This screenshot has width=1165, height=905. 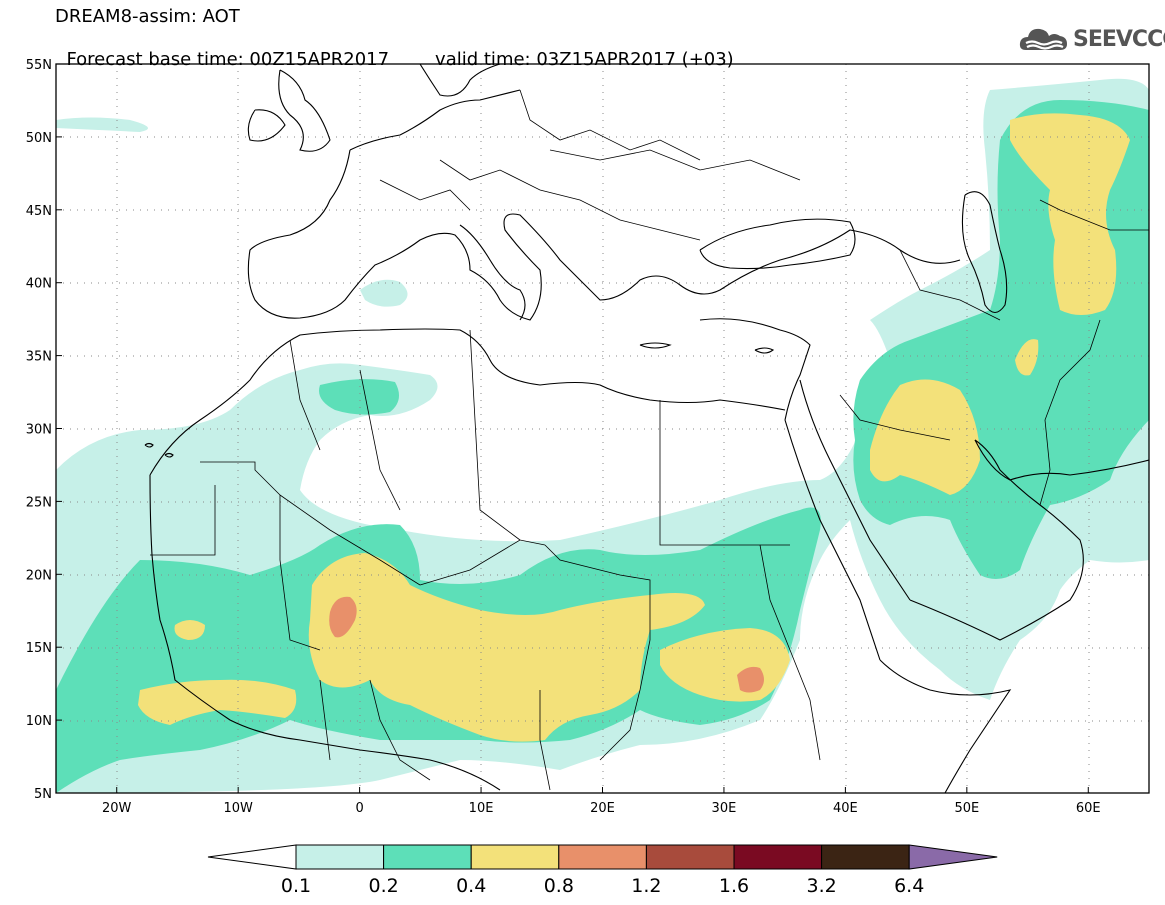 What do you see at coordinates (546, 644) in the screenshot?
I see `aot-level-0.8` at bounding box center [546, 644].